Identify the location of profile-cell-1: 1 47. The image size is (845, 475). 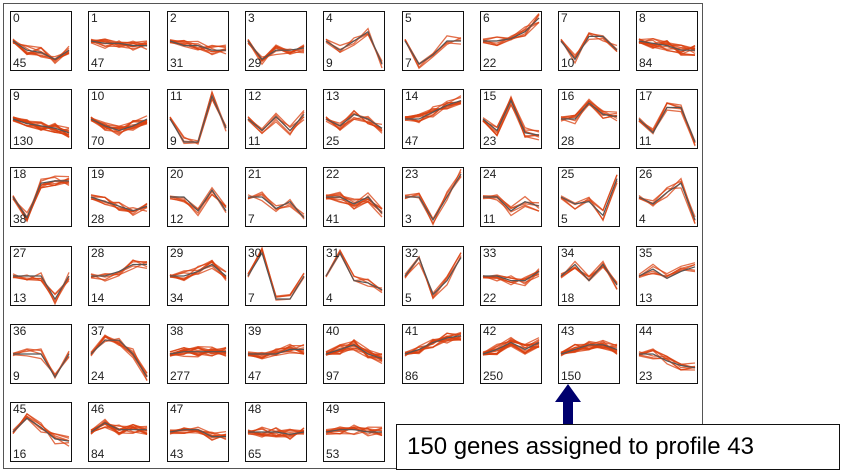
(119, 41).